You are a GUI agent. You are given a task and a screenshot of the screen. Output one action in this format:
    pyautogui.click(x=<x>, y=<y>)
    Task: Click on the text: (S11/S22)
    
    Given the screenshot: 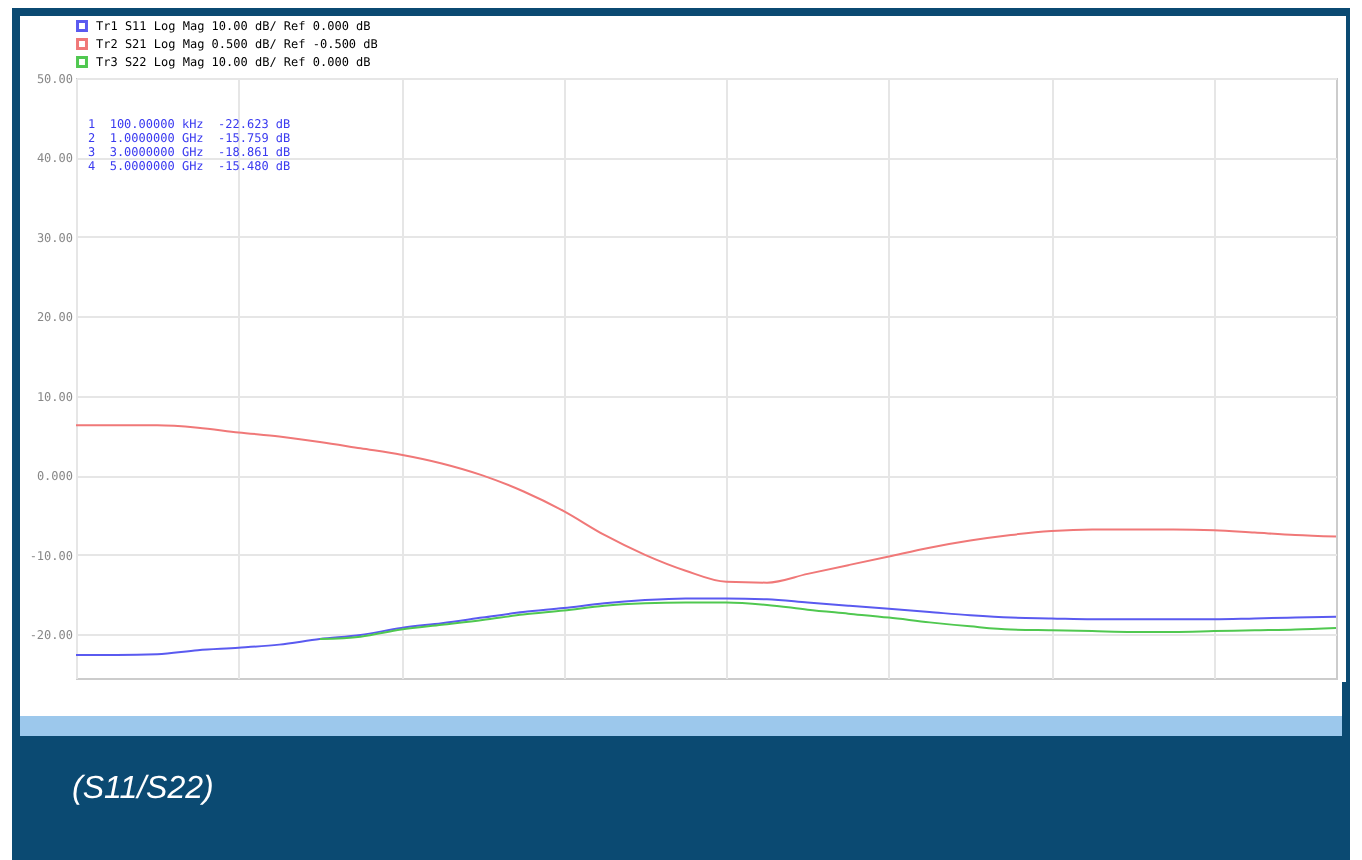 What is the action you would take?
    pyautogui.click(x=143, y=790)
    